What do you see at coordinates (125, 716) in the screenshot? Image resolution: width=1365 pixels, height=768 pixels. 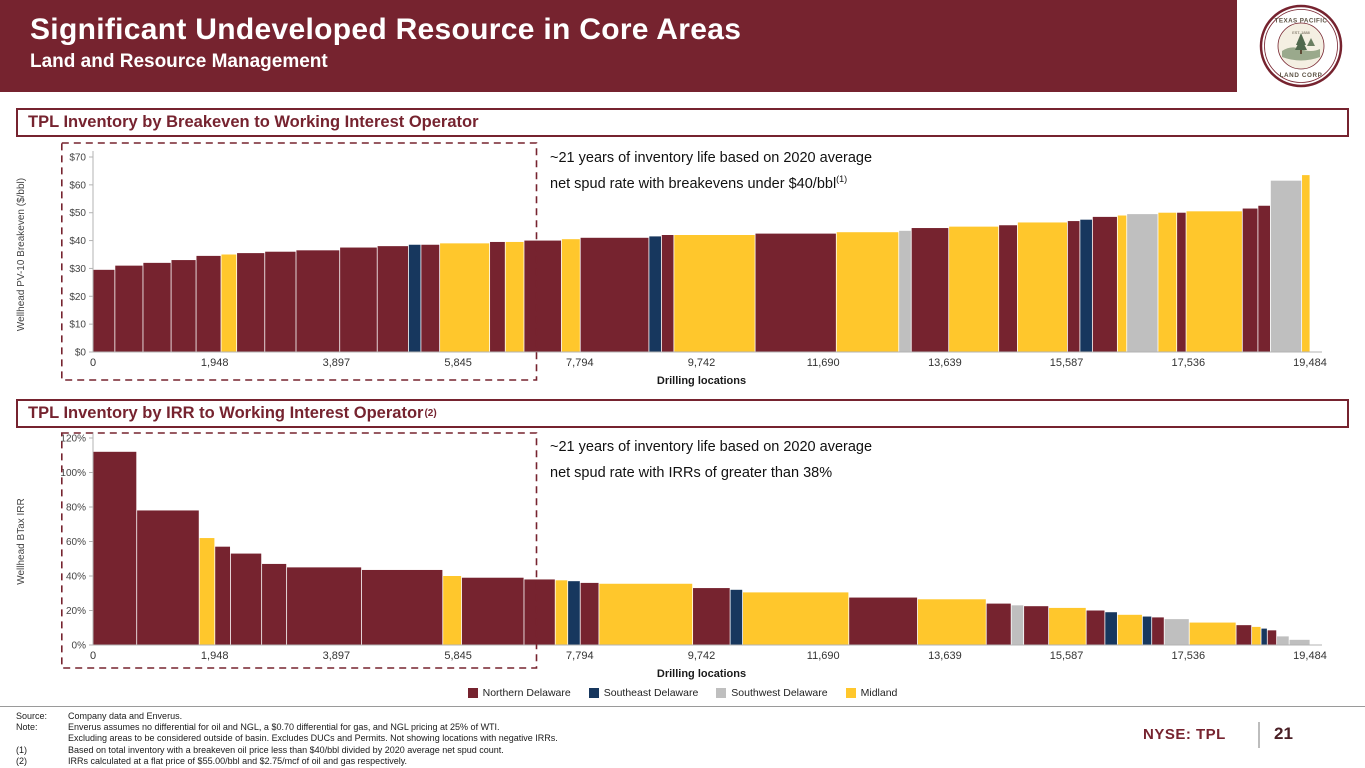 I see `footnote-text: Company data and Enverus.` at bounding box center [125, 716].